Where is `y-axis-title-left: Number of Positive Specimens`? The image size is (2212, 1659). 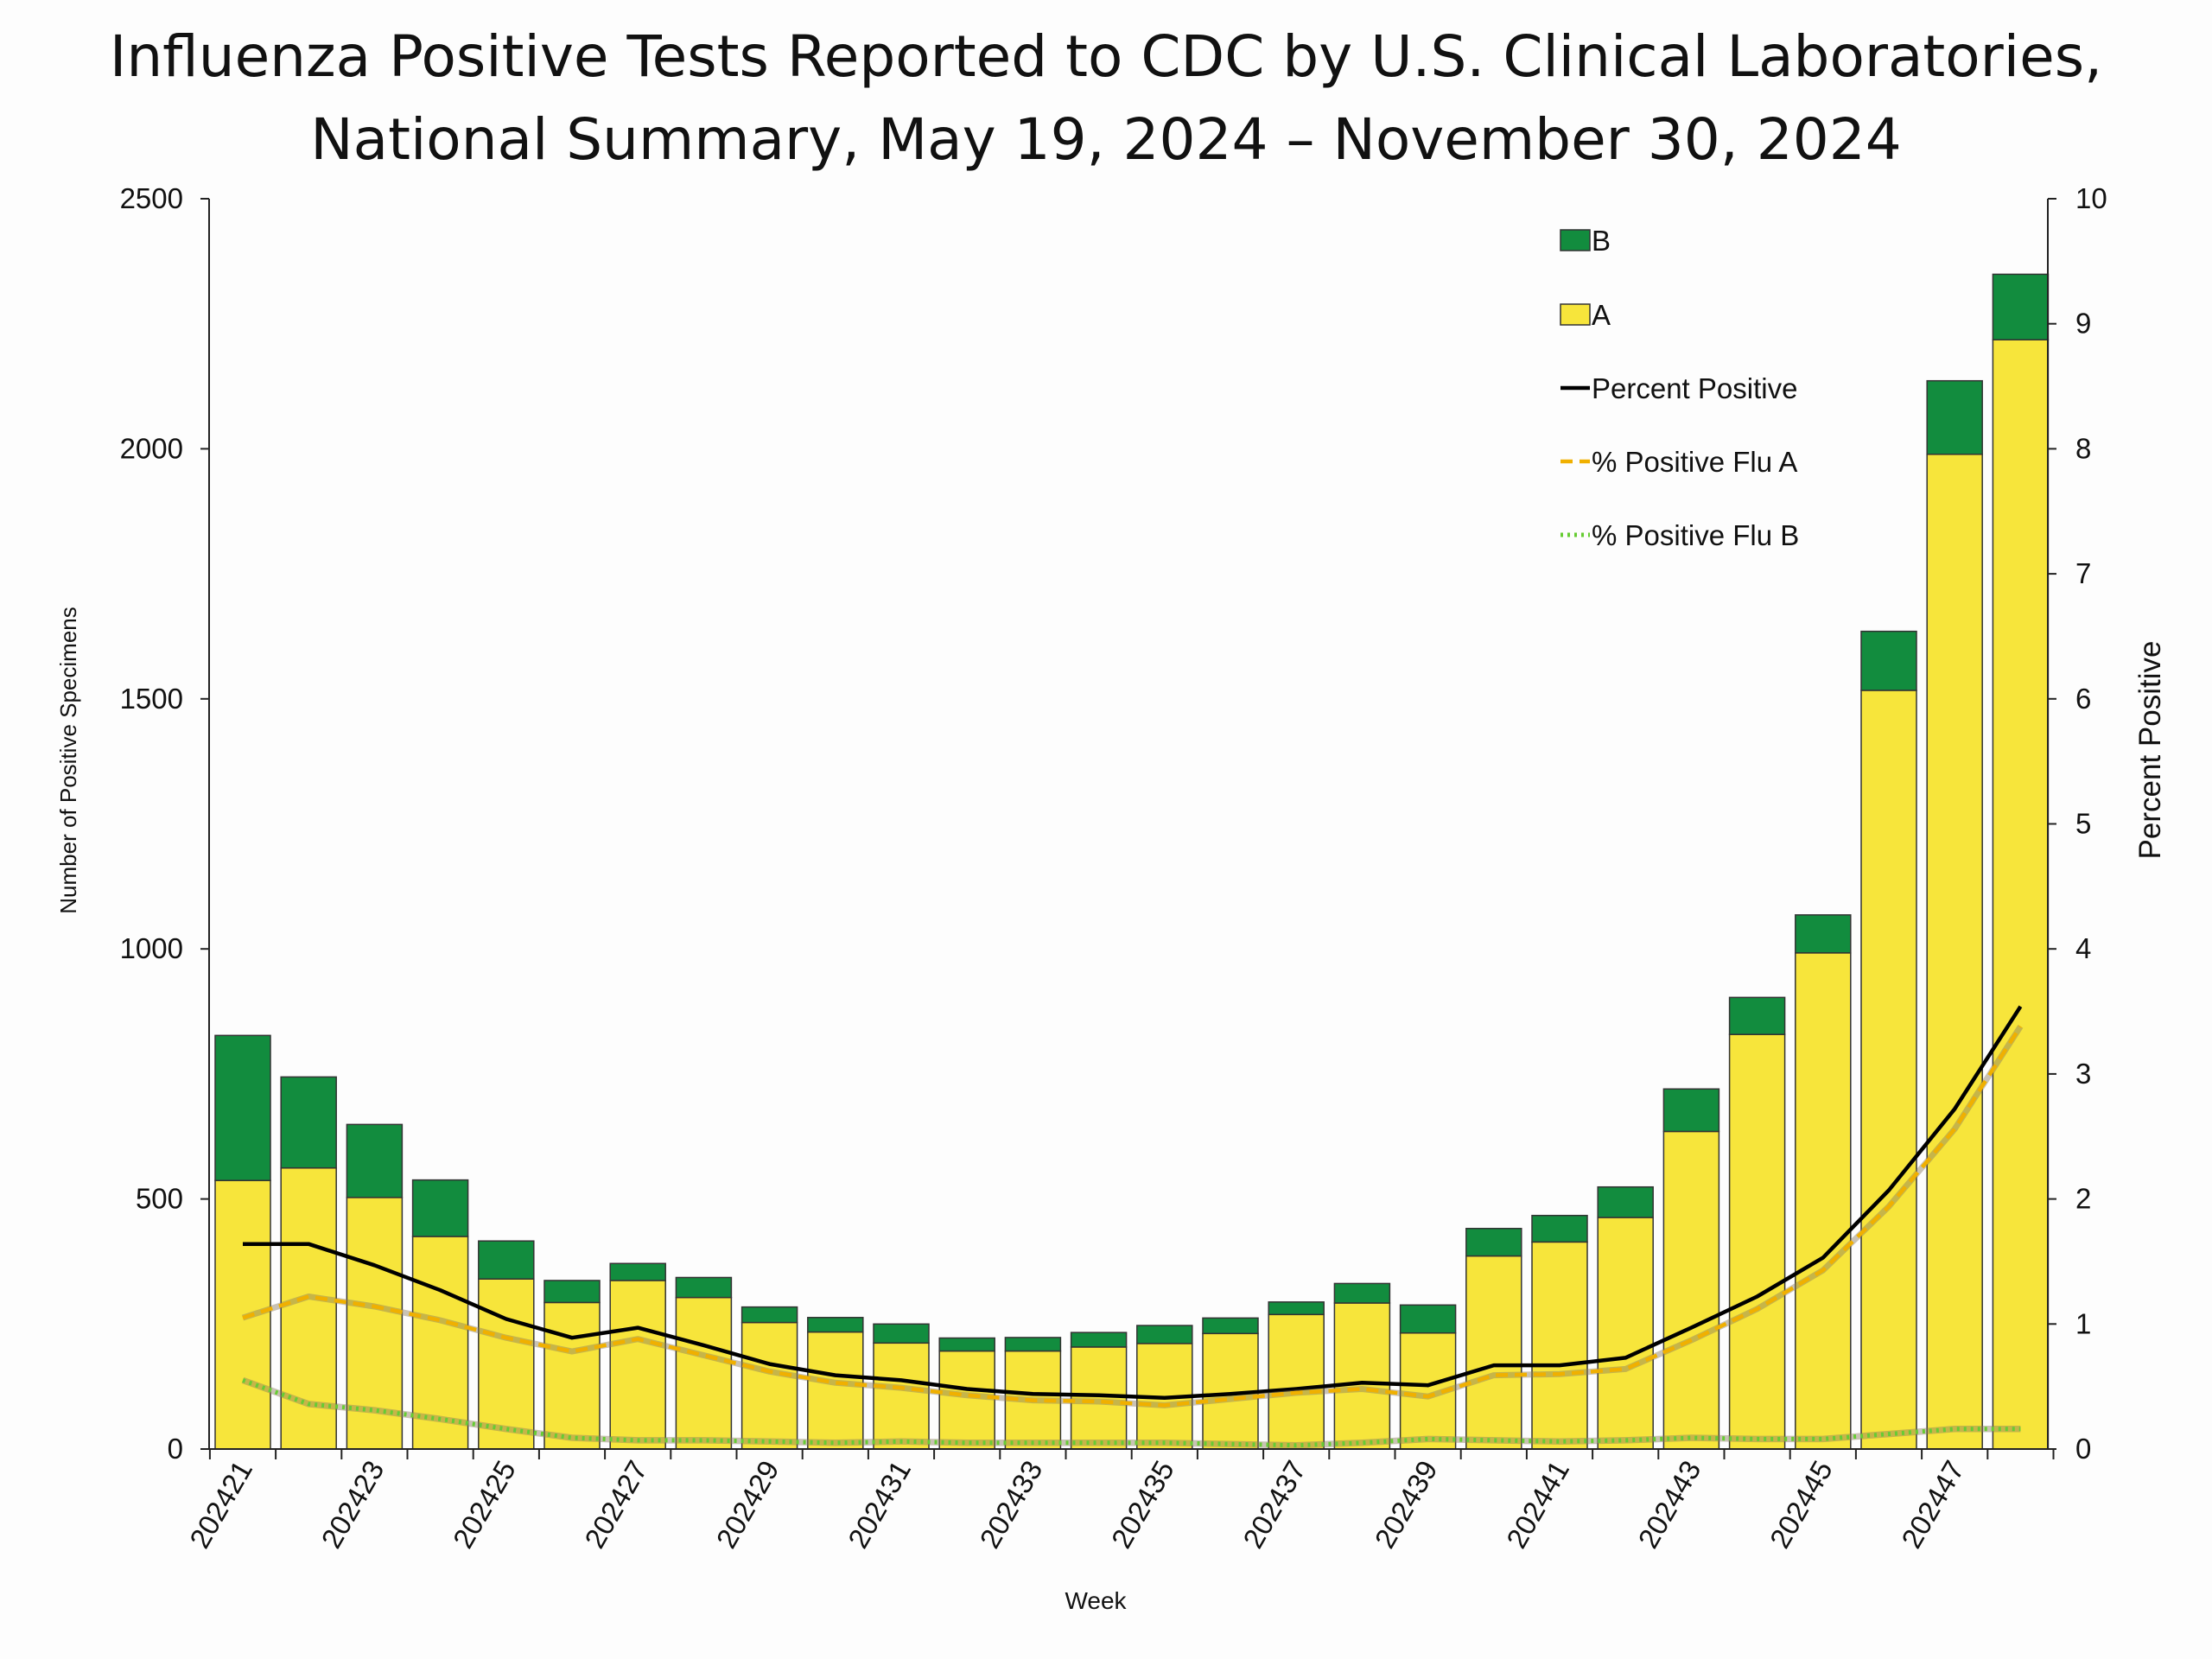 y-axis-title-left: Number of Positive Specimens is located at coordinates (68, 760).